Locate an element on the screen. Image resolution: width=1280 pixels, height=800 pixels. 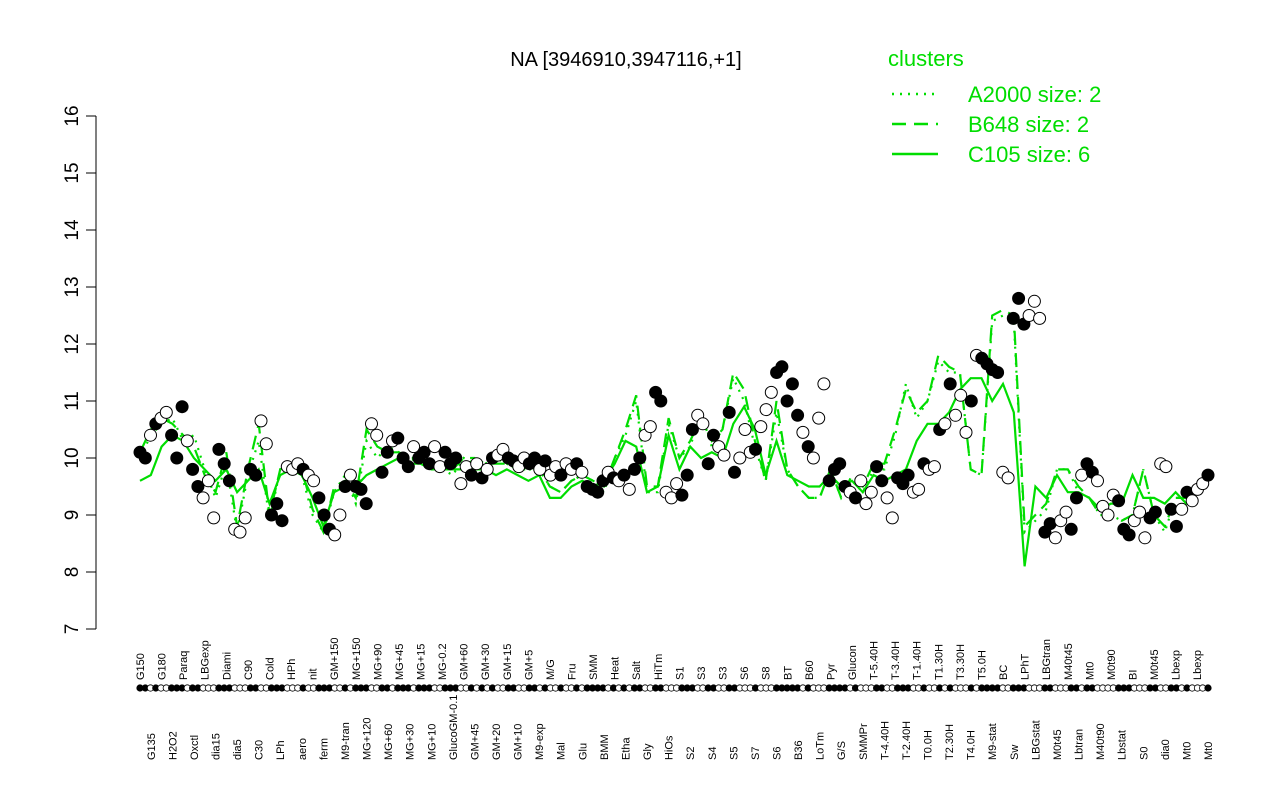
x-tick-label: GM+10 is located at coordinates (519, 742).